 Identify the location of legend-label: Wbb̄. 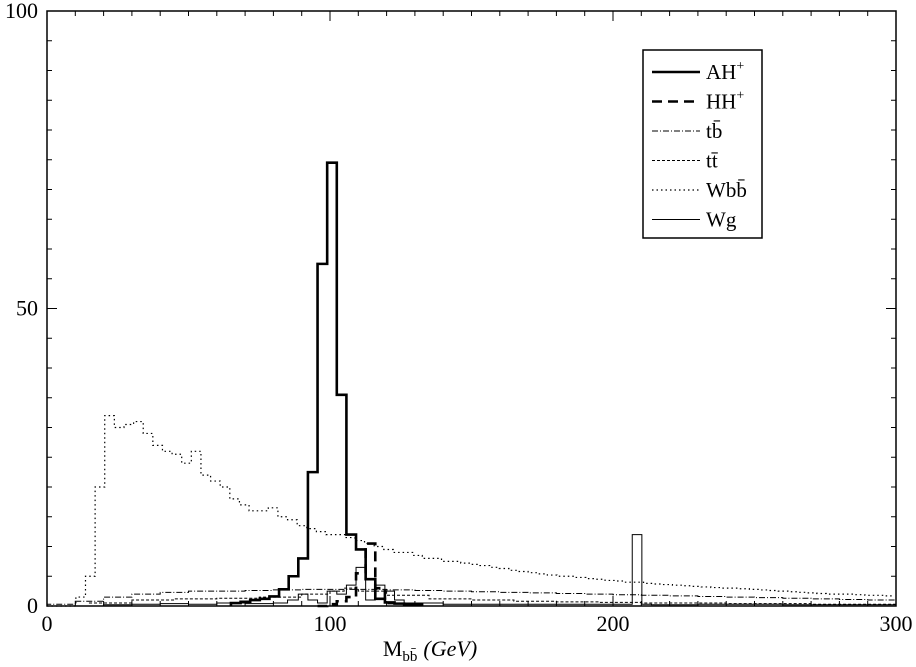
(726, 190).